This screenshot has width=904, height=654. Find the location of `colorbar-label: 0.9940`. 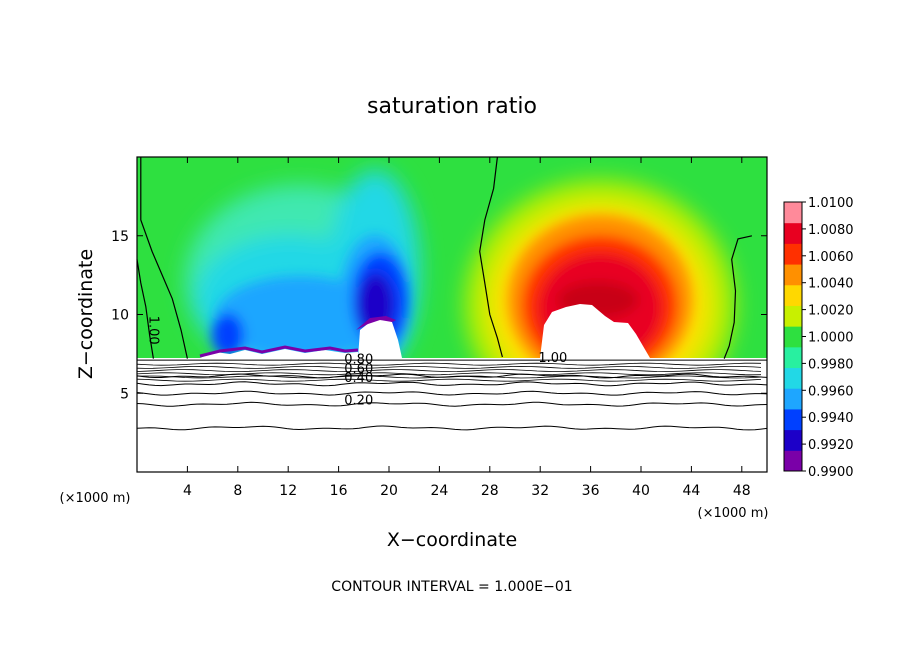

colorbar-label: 0.9940 is located at coordinates (831, 418).